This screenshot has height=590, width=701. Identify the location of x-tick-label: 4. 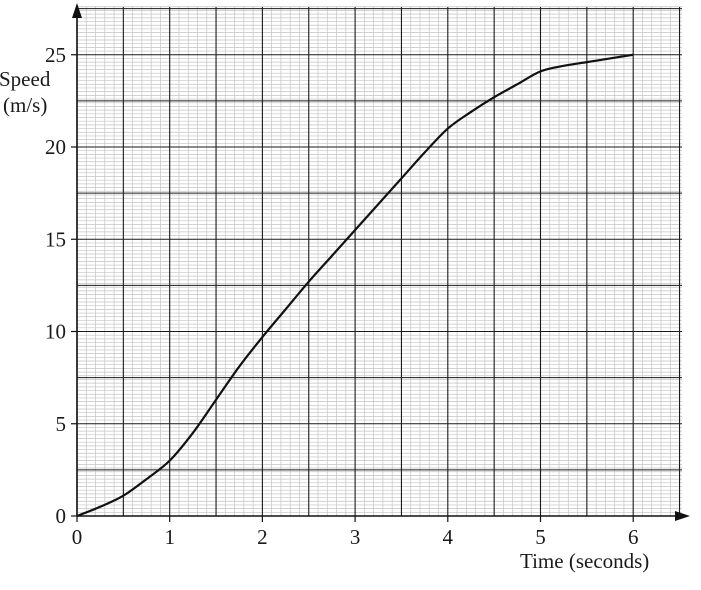
(448, 537).